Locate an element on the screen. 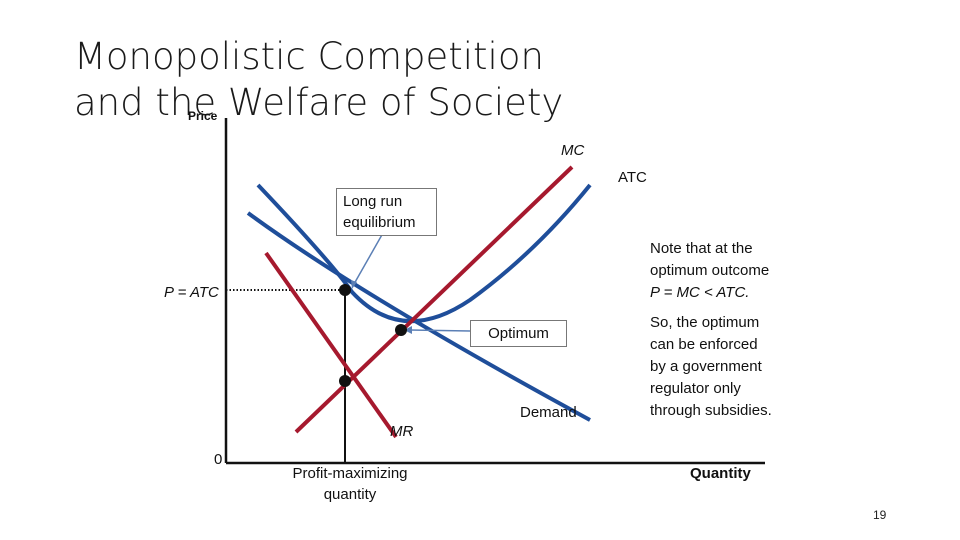 This screenshot has height=540, width=960. page-number: 19 is located at coordinates (880, 515).